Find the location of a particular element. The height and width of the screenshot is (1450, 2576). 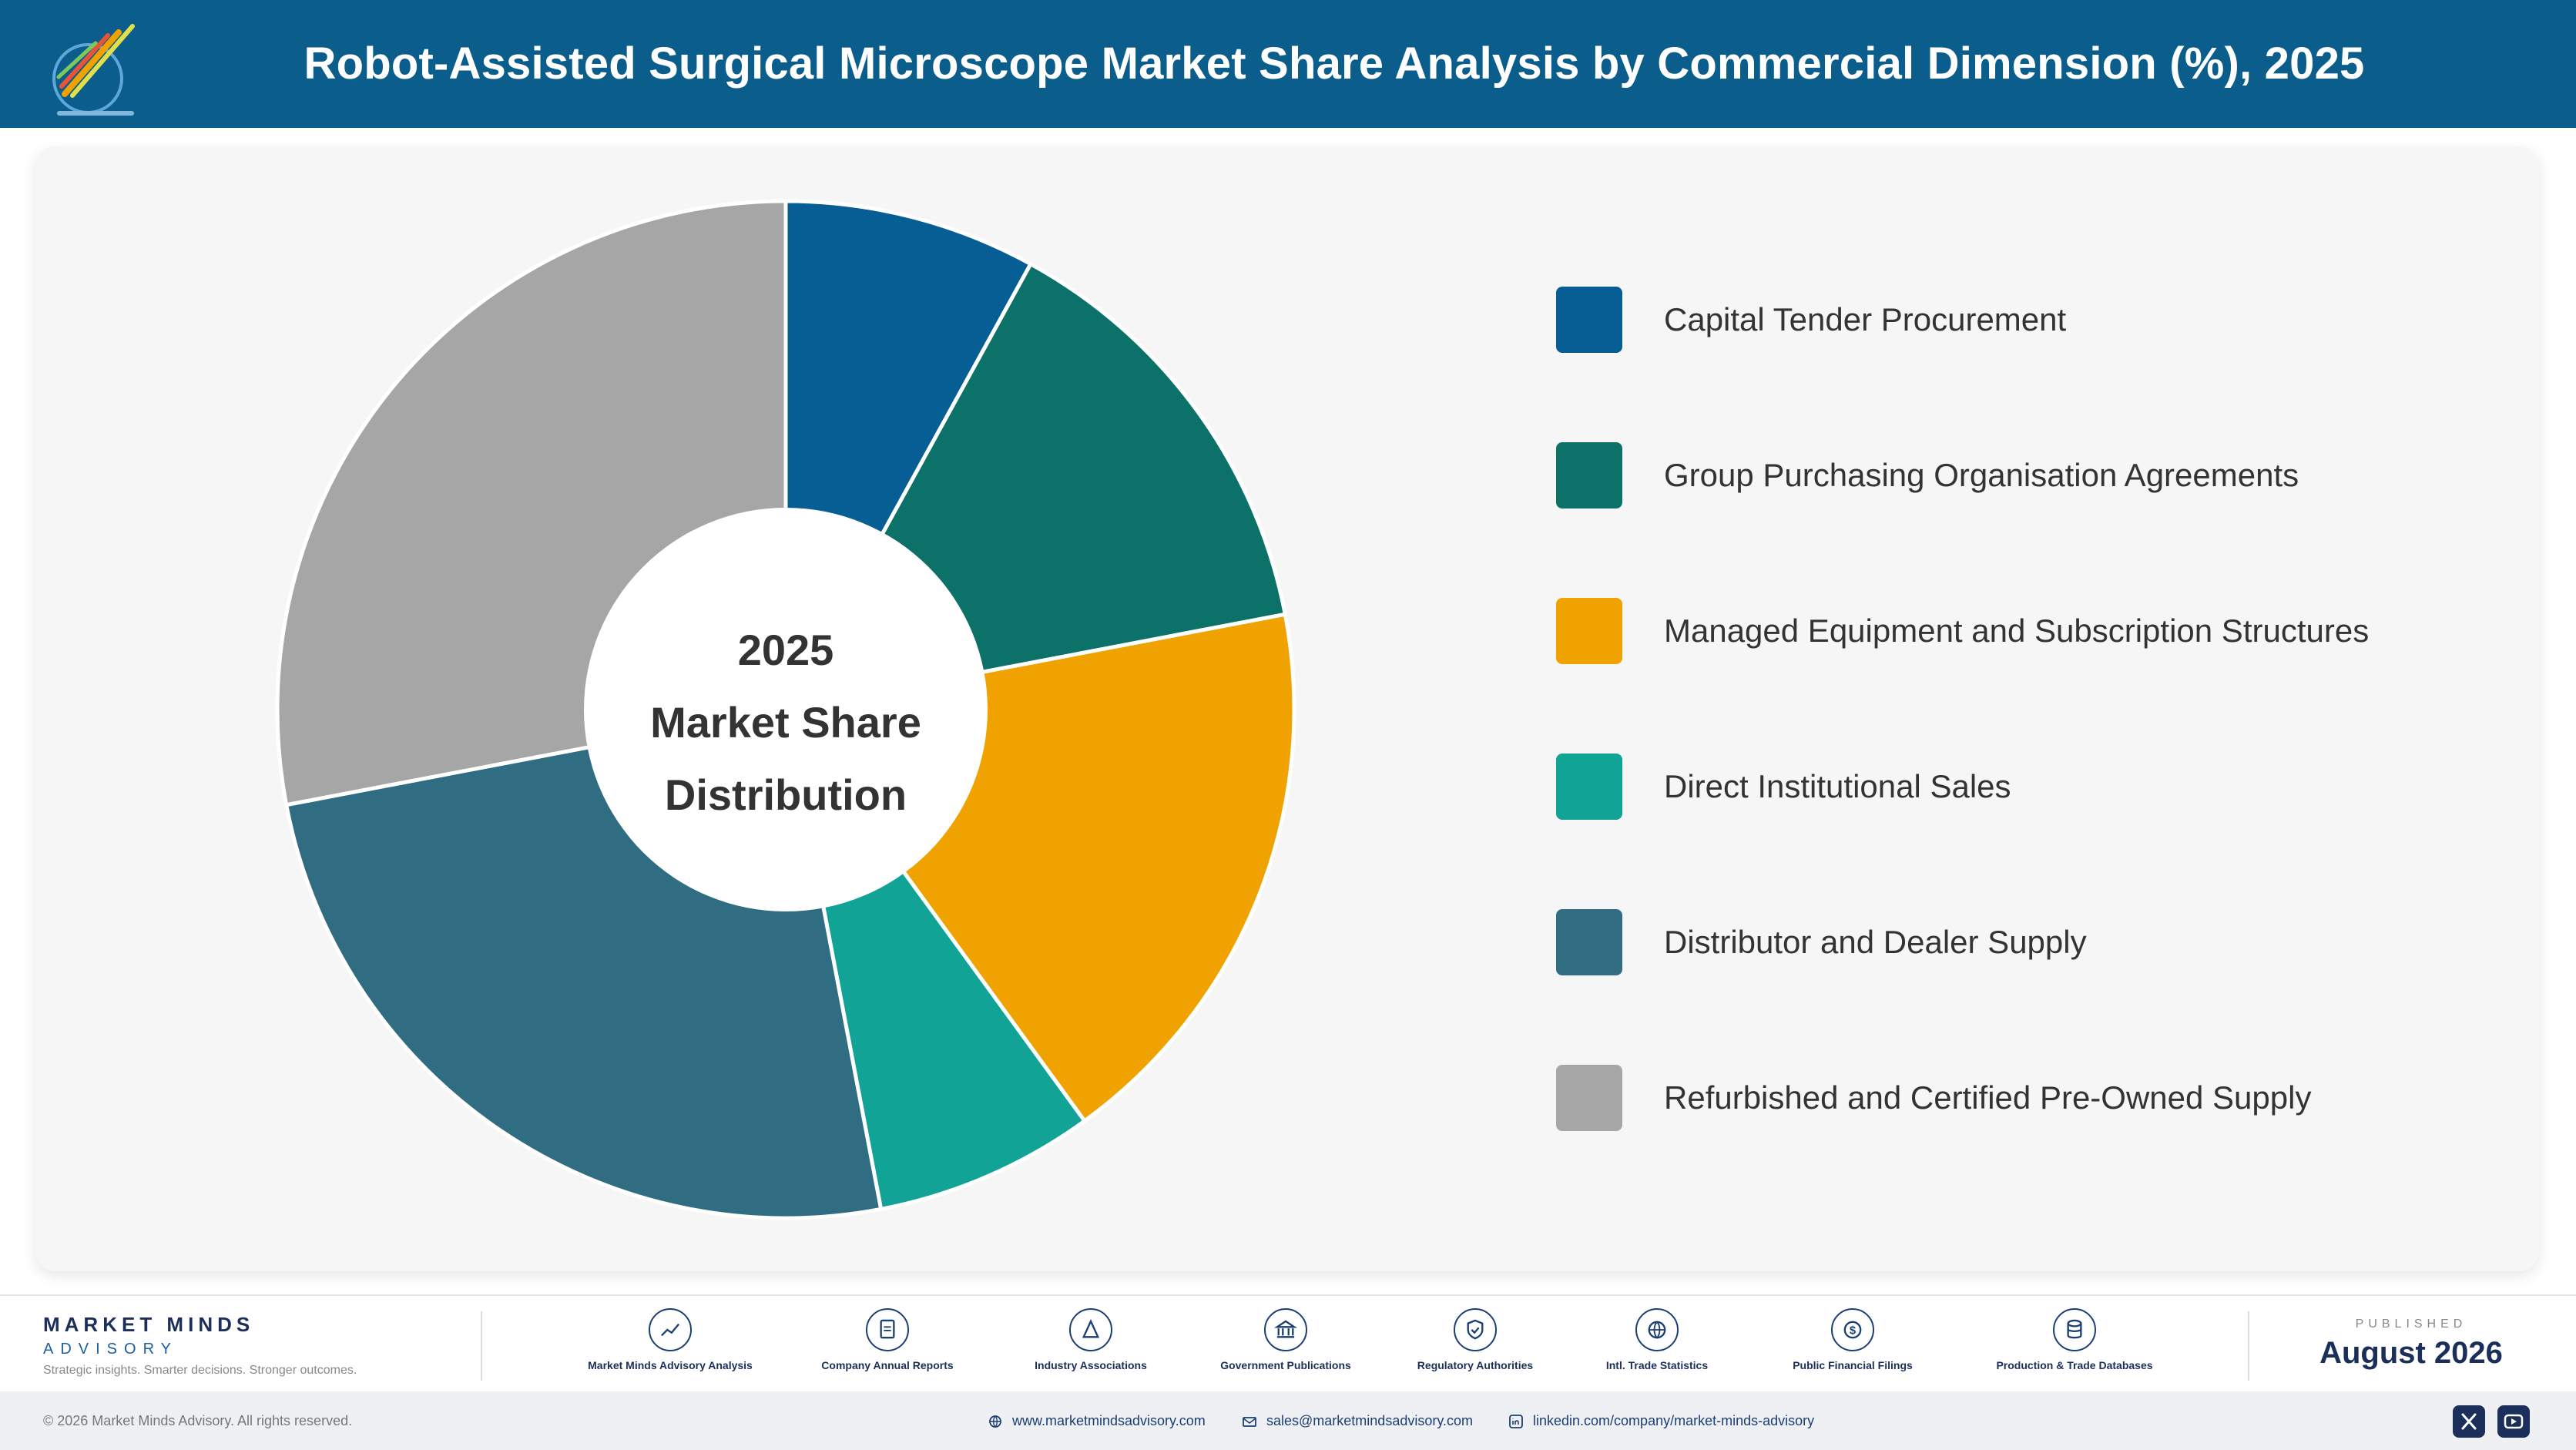

source-item: Company Annual Reports is located at coordinates (887, 1346).